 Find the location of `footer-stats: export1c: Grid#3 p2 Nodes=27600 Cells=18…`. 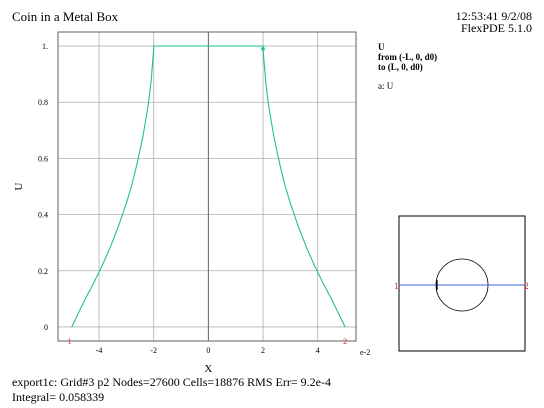

footer-stats: export1c: Grid#3 p2 Nodes=27600 Cells=18… is located at coordinates (171, 382).